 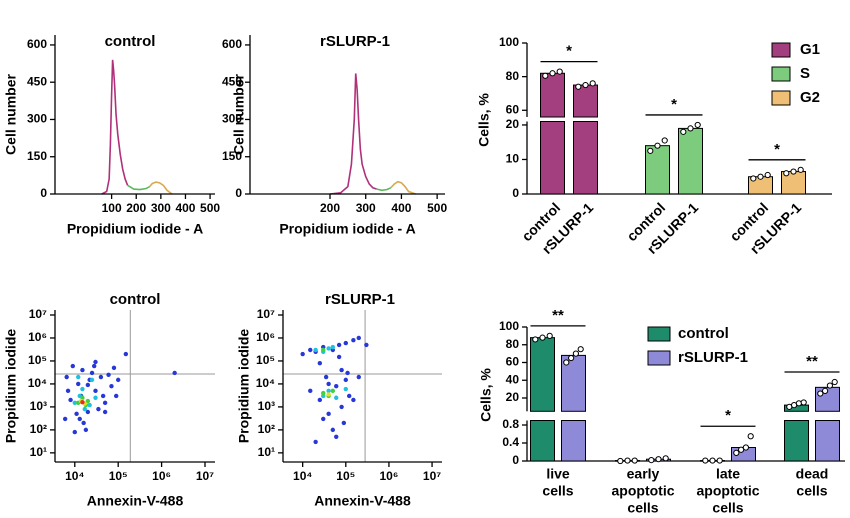 I want to click on y-tick-label: 10³, so click(x=266, y=406).